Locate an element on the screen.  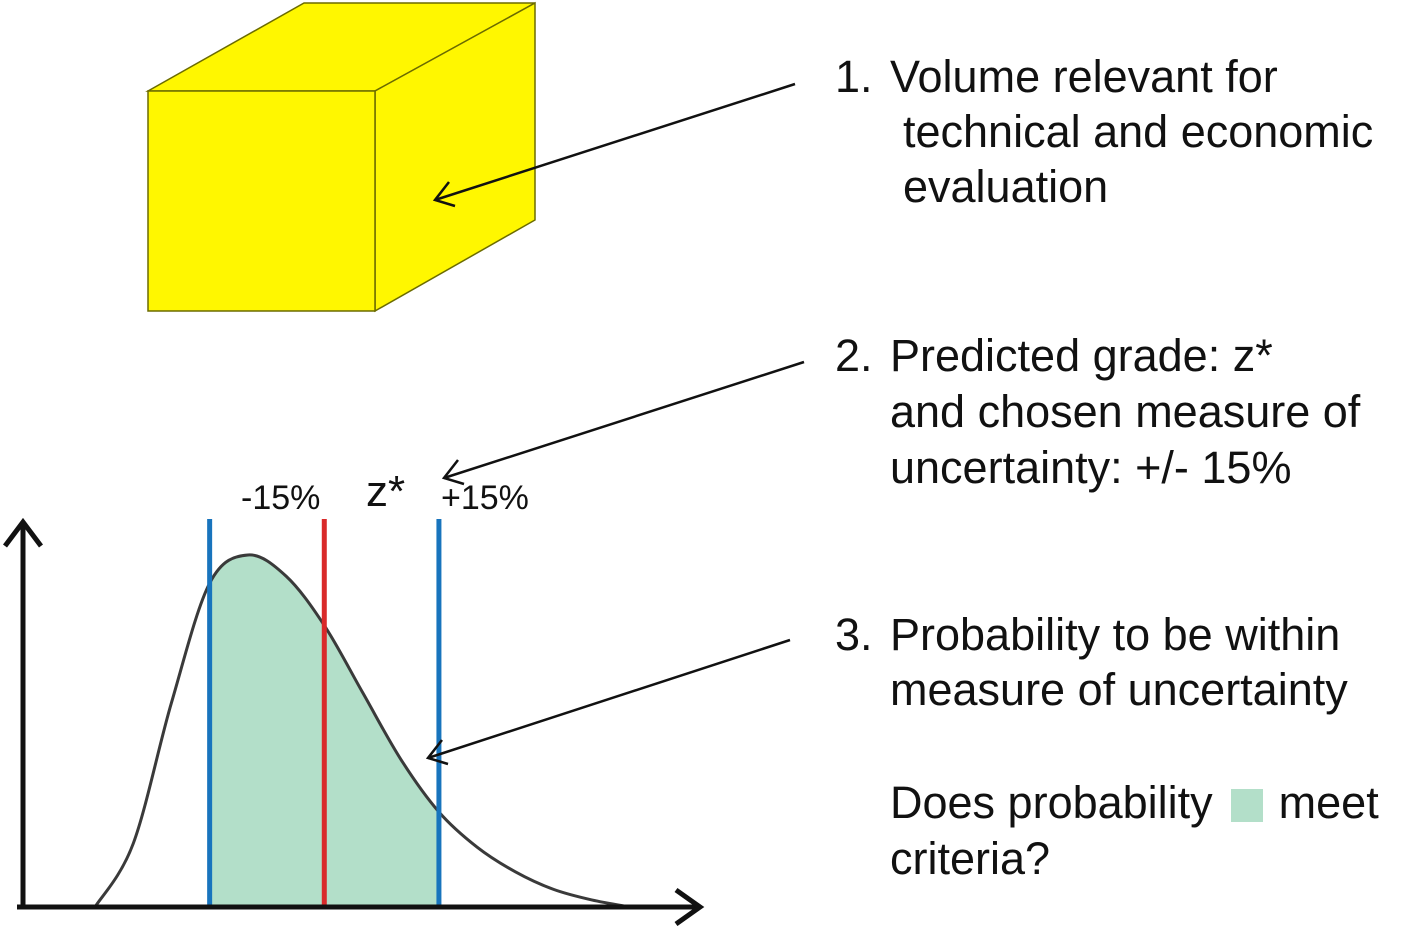
question-line-1: Does probability meet is located at coordinates (1134, 803).